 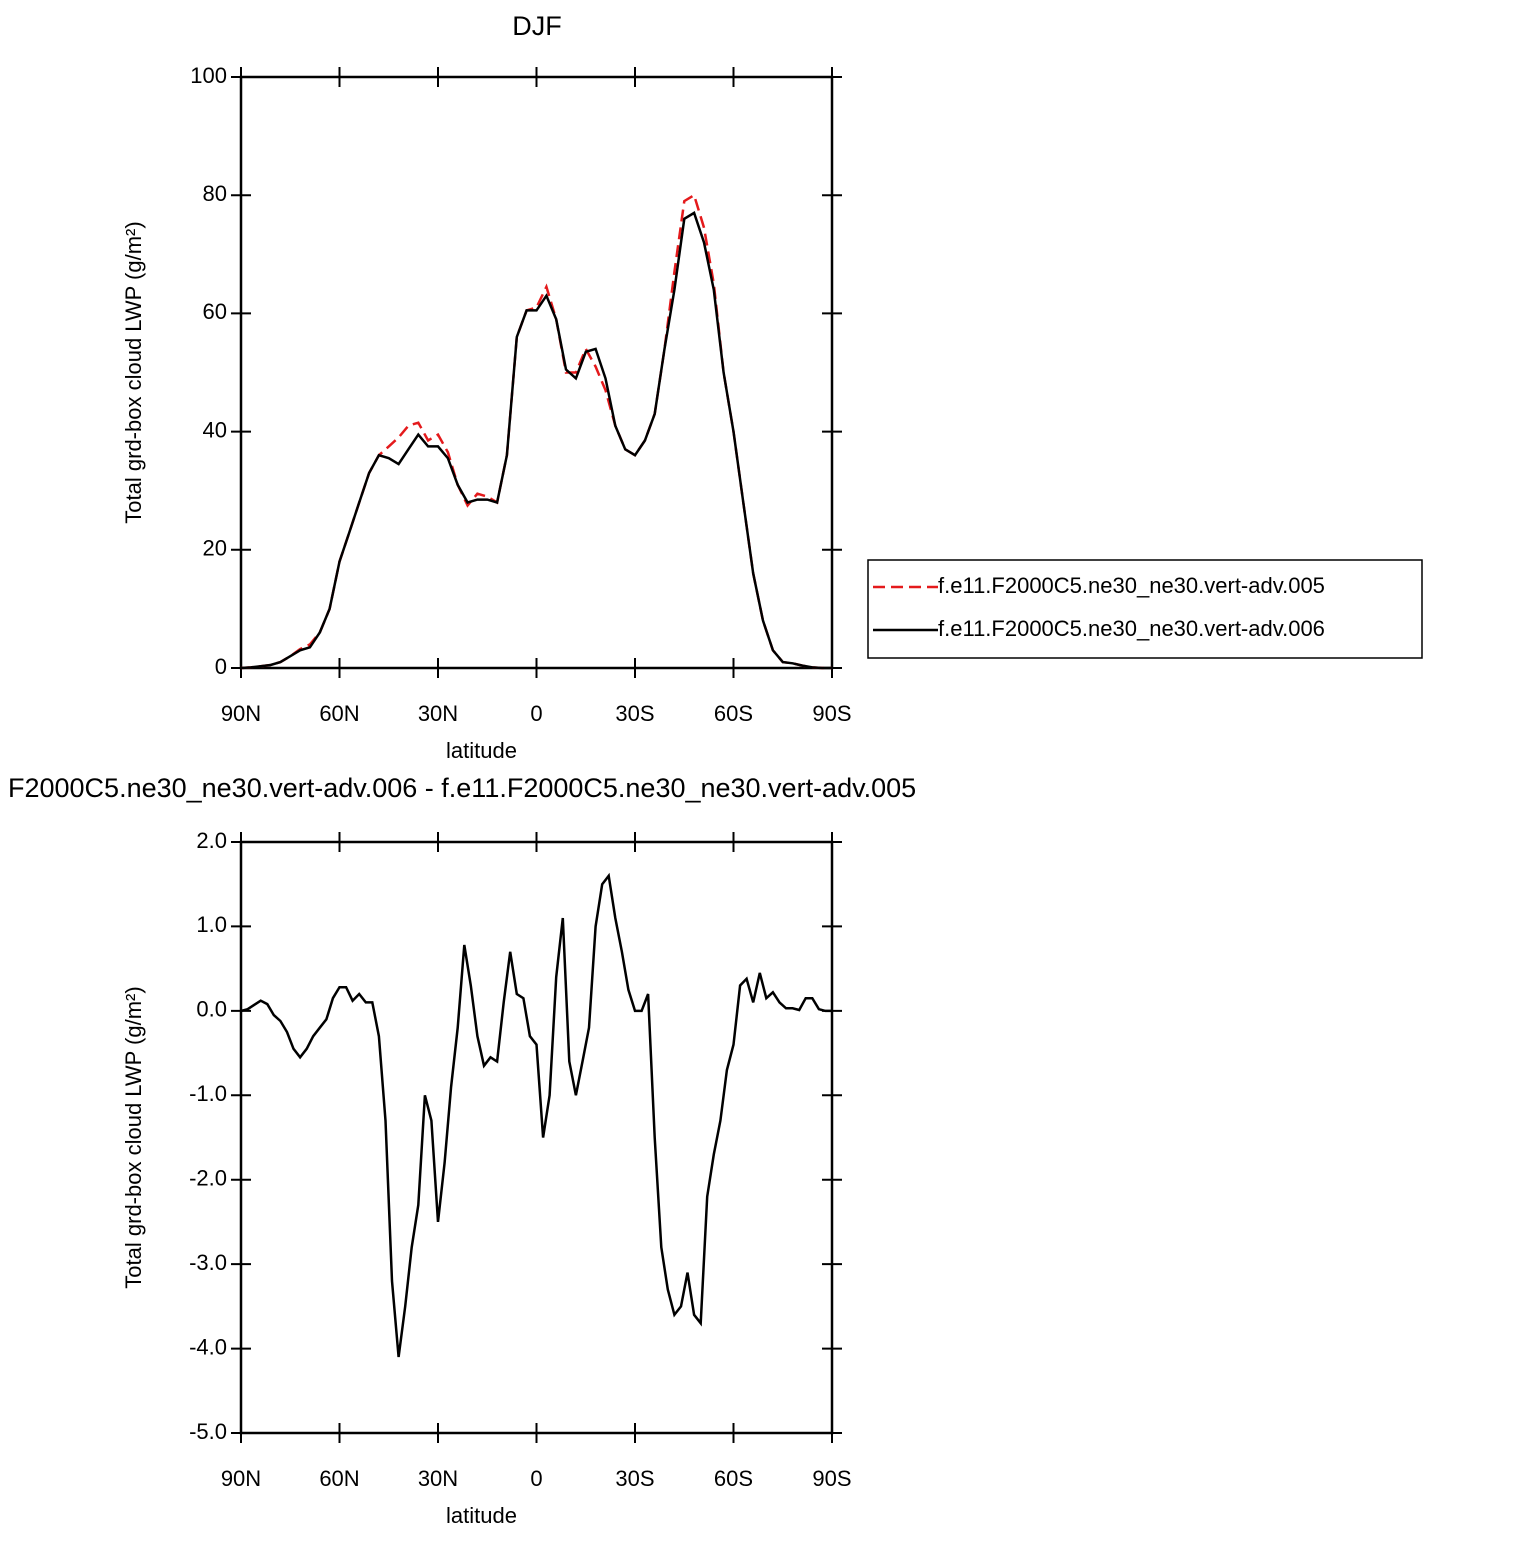 I want to click on y-tick-label: 20, so click(x=215, y=548).